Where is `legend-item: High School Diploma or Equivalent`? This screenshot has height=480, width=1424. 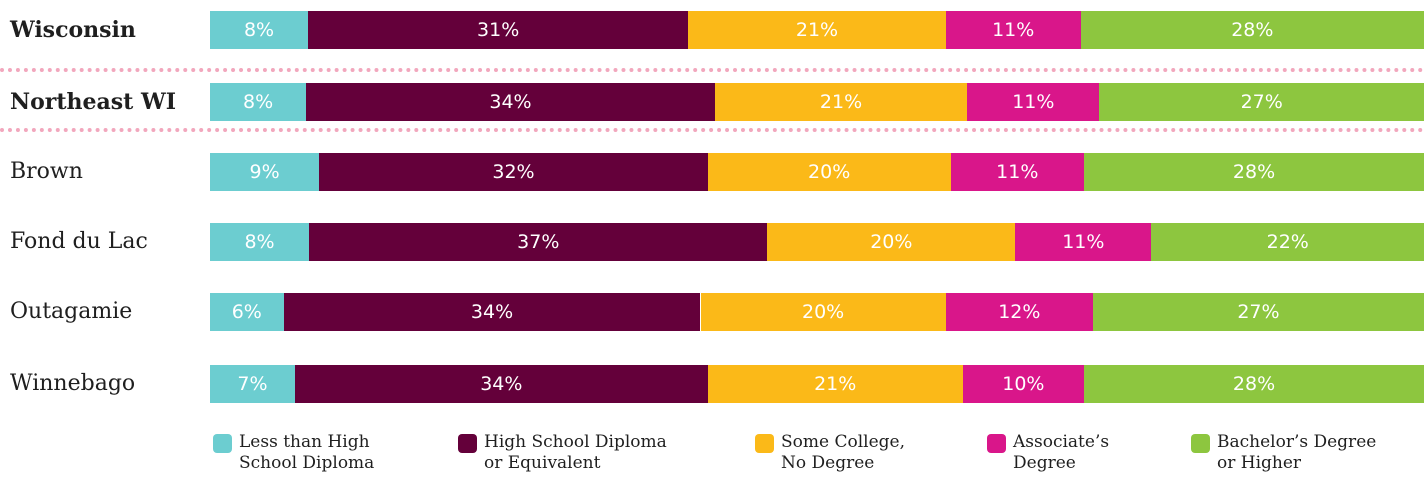
legend-item: High School Diploma or Equivalent is located at coordinates (562, 453).